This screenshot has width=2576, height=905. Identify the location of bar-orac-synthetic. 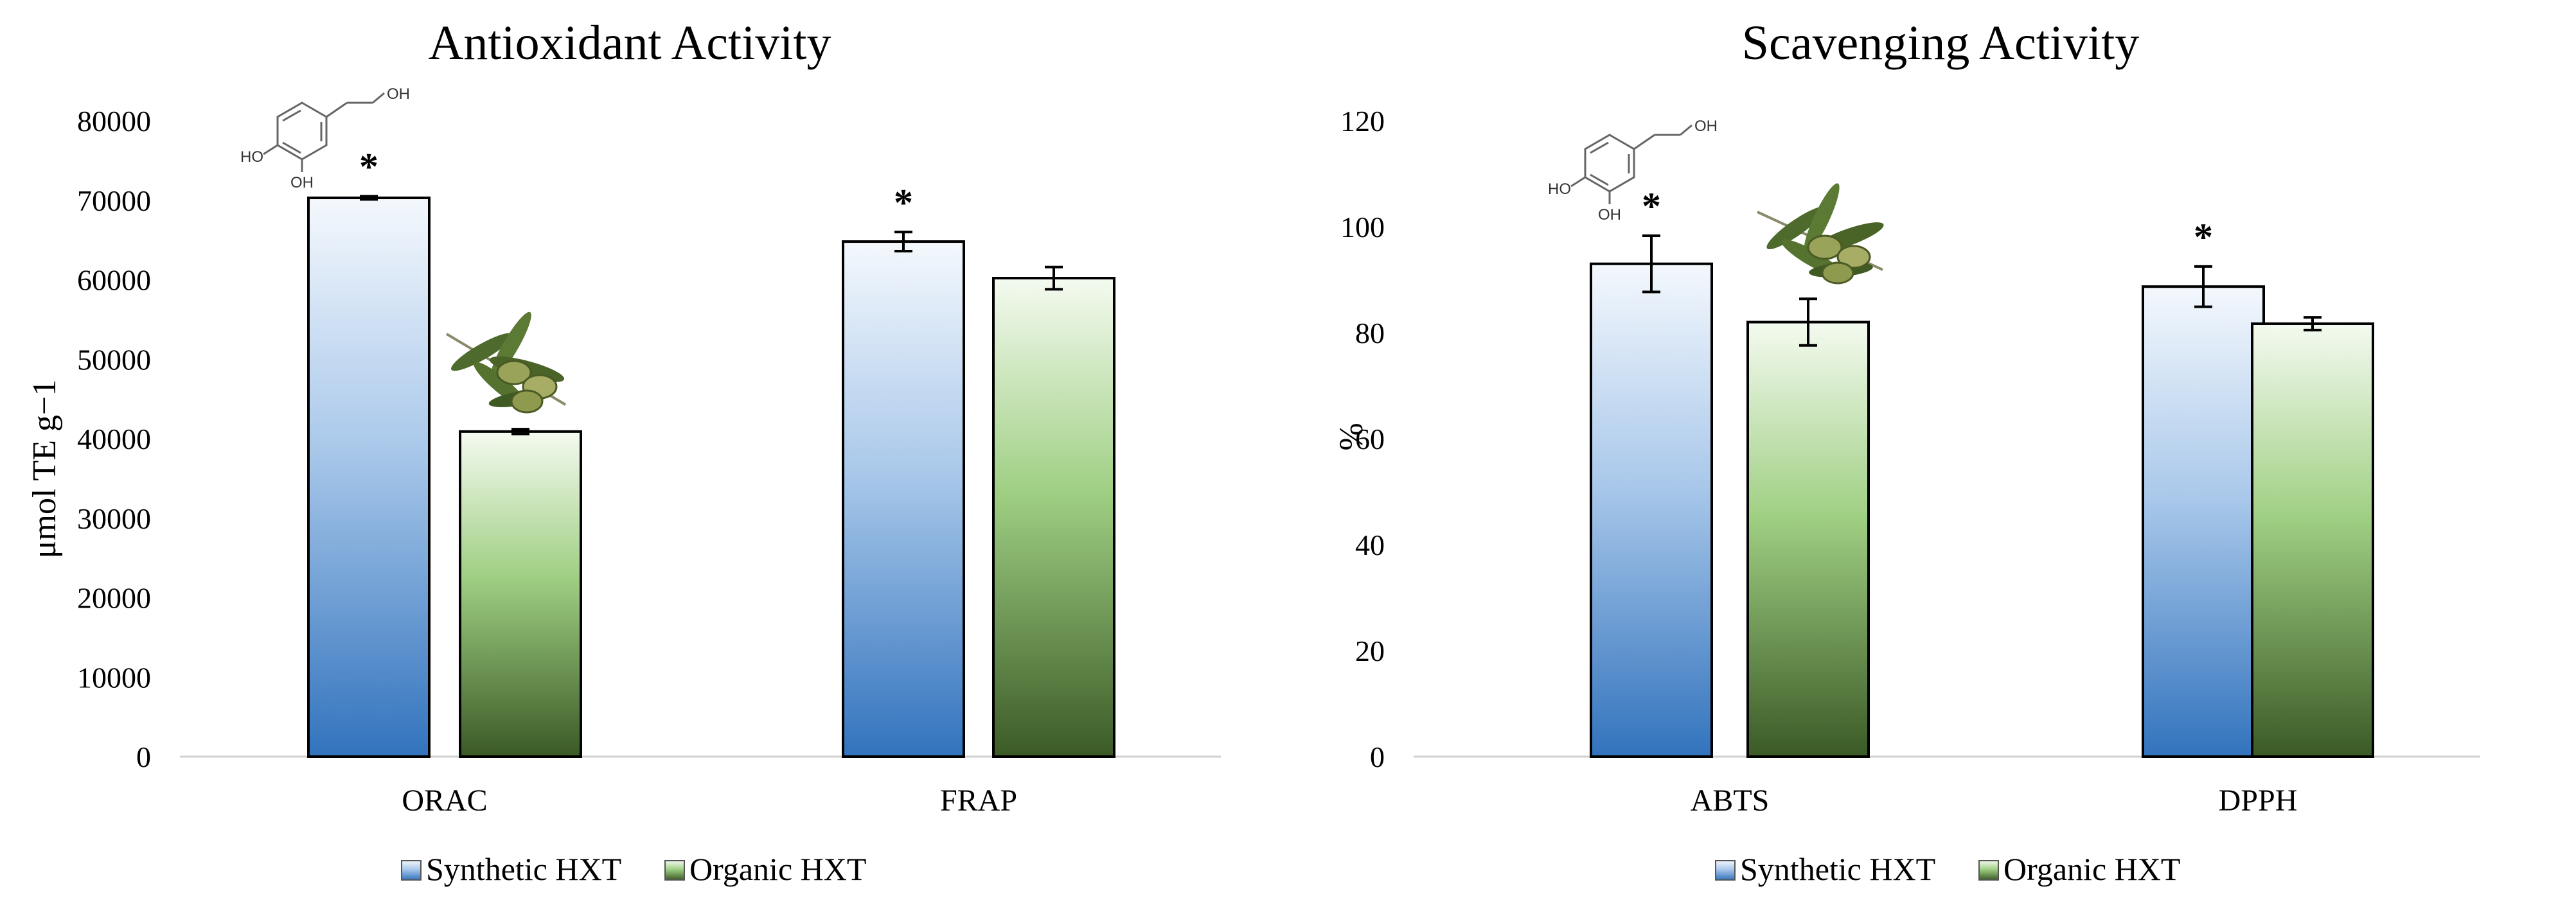
(369, 478).